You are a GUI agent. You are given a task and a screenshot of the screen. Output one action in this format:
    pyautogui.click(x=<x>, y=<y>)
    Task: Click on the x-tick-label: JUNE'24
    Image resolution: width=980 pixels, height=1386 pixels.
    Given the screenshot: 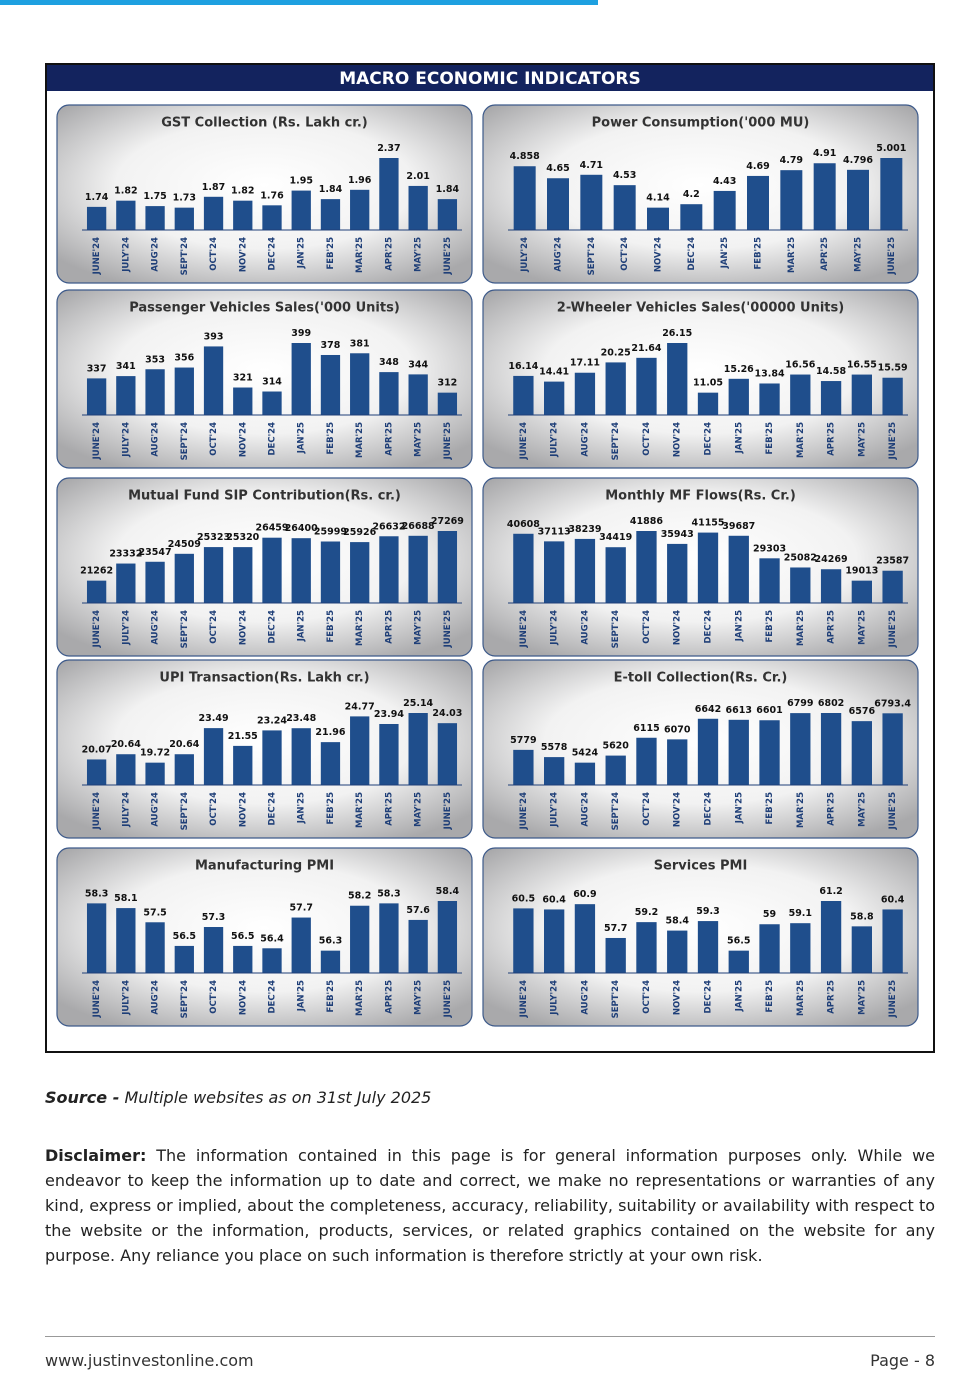 What is the action you would take?
    pyautogui.click(x=524, y=441)
    